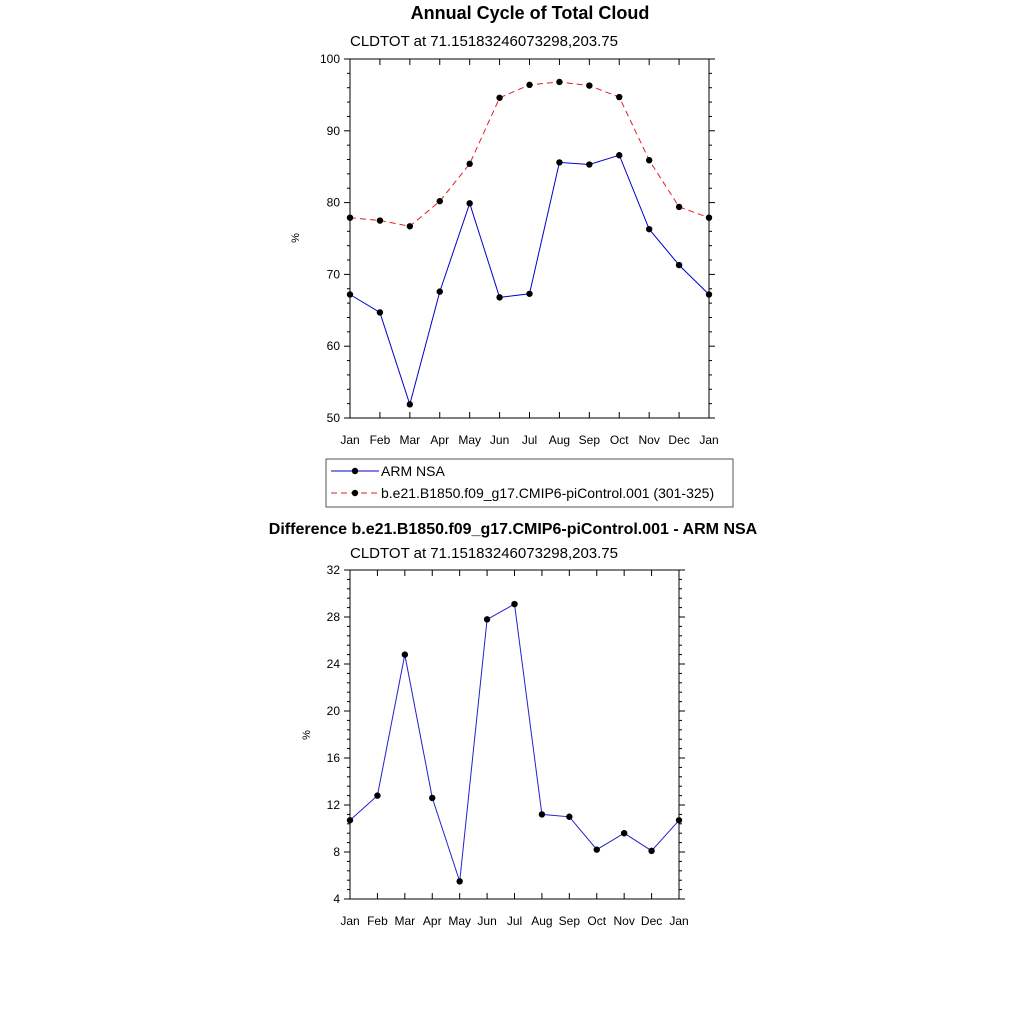 The width and height of the screenshot is (1024, 1024). What do you see at coordinates (530, 13) in the screenshot?
I see `chart1-title: Annual Cycle of Total Cloud` at bounding box center [530, 13].